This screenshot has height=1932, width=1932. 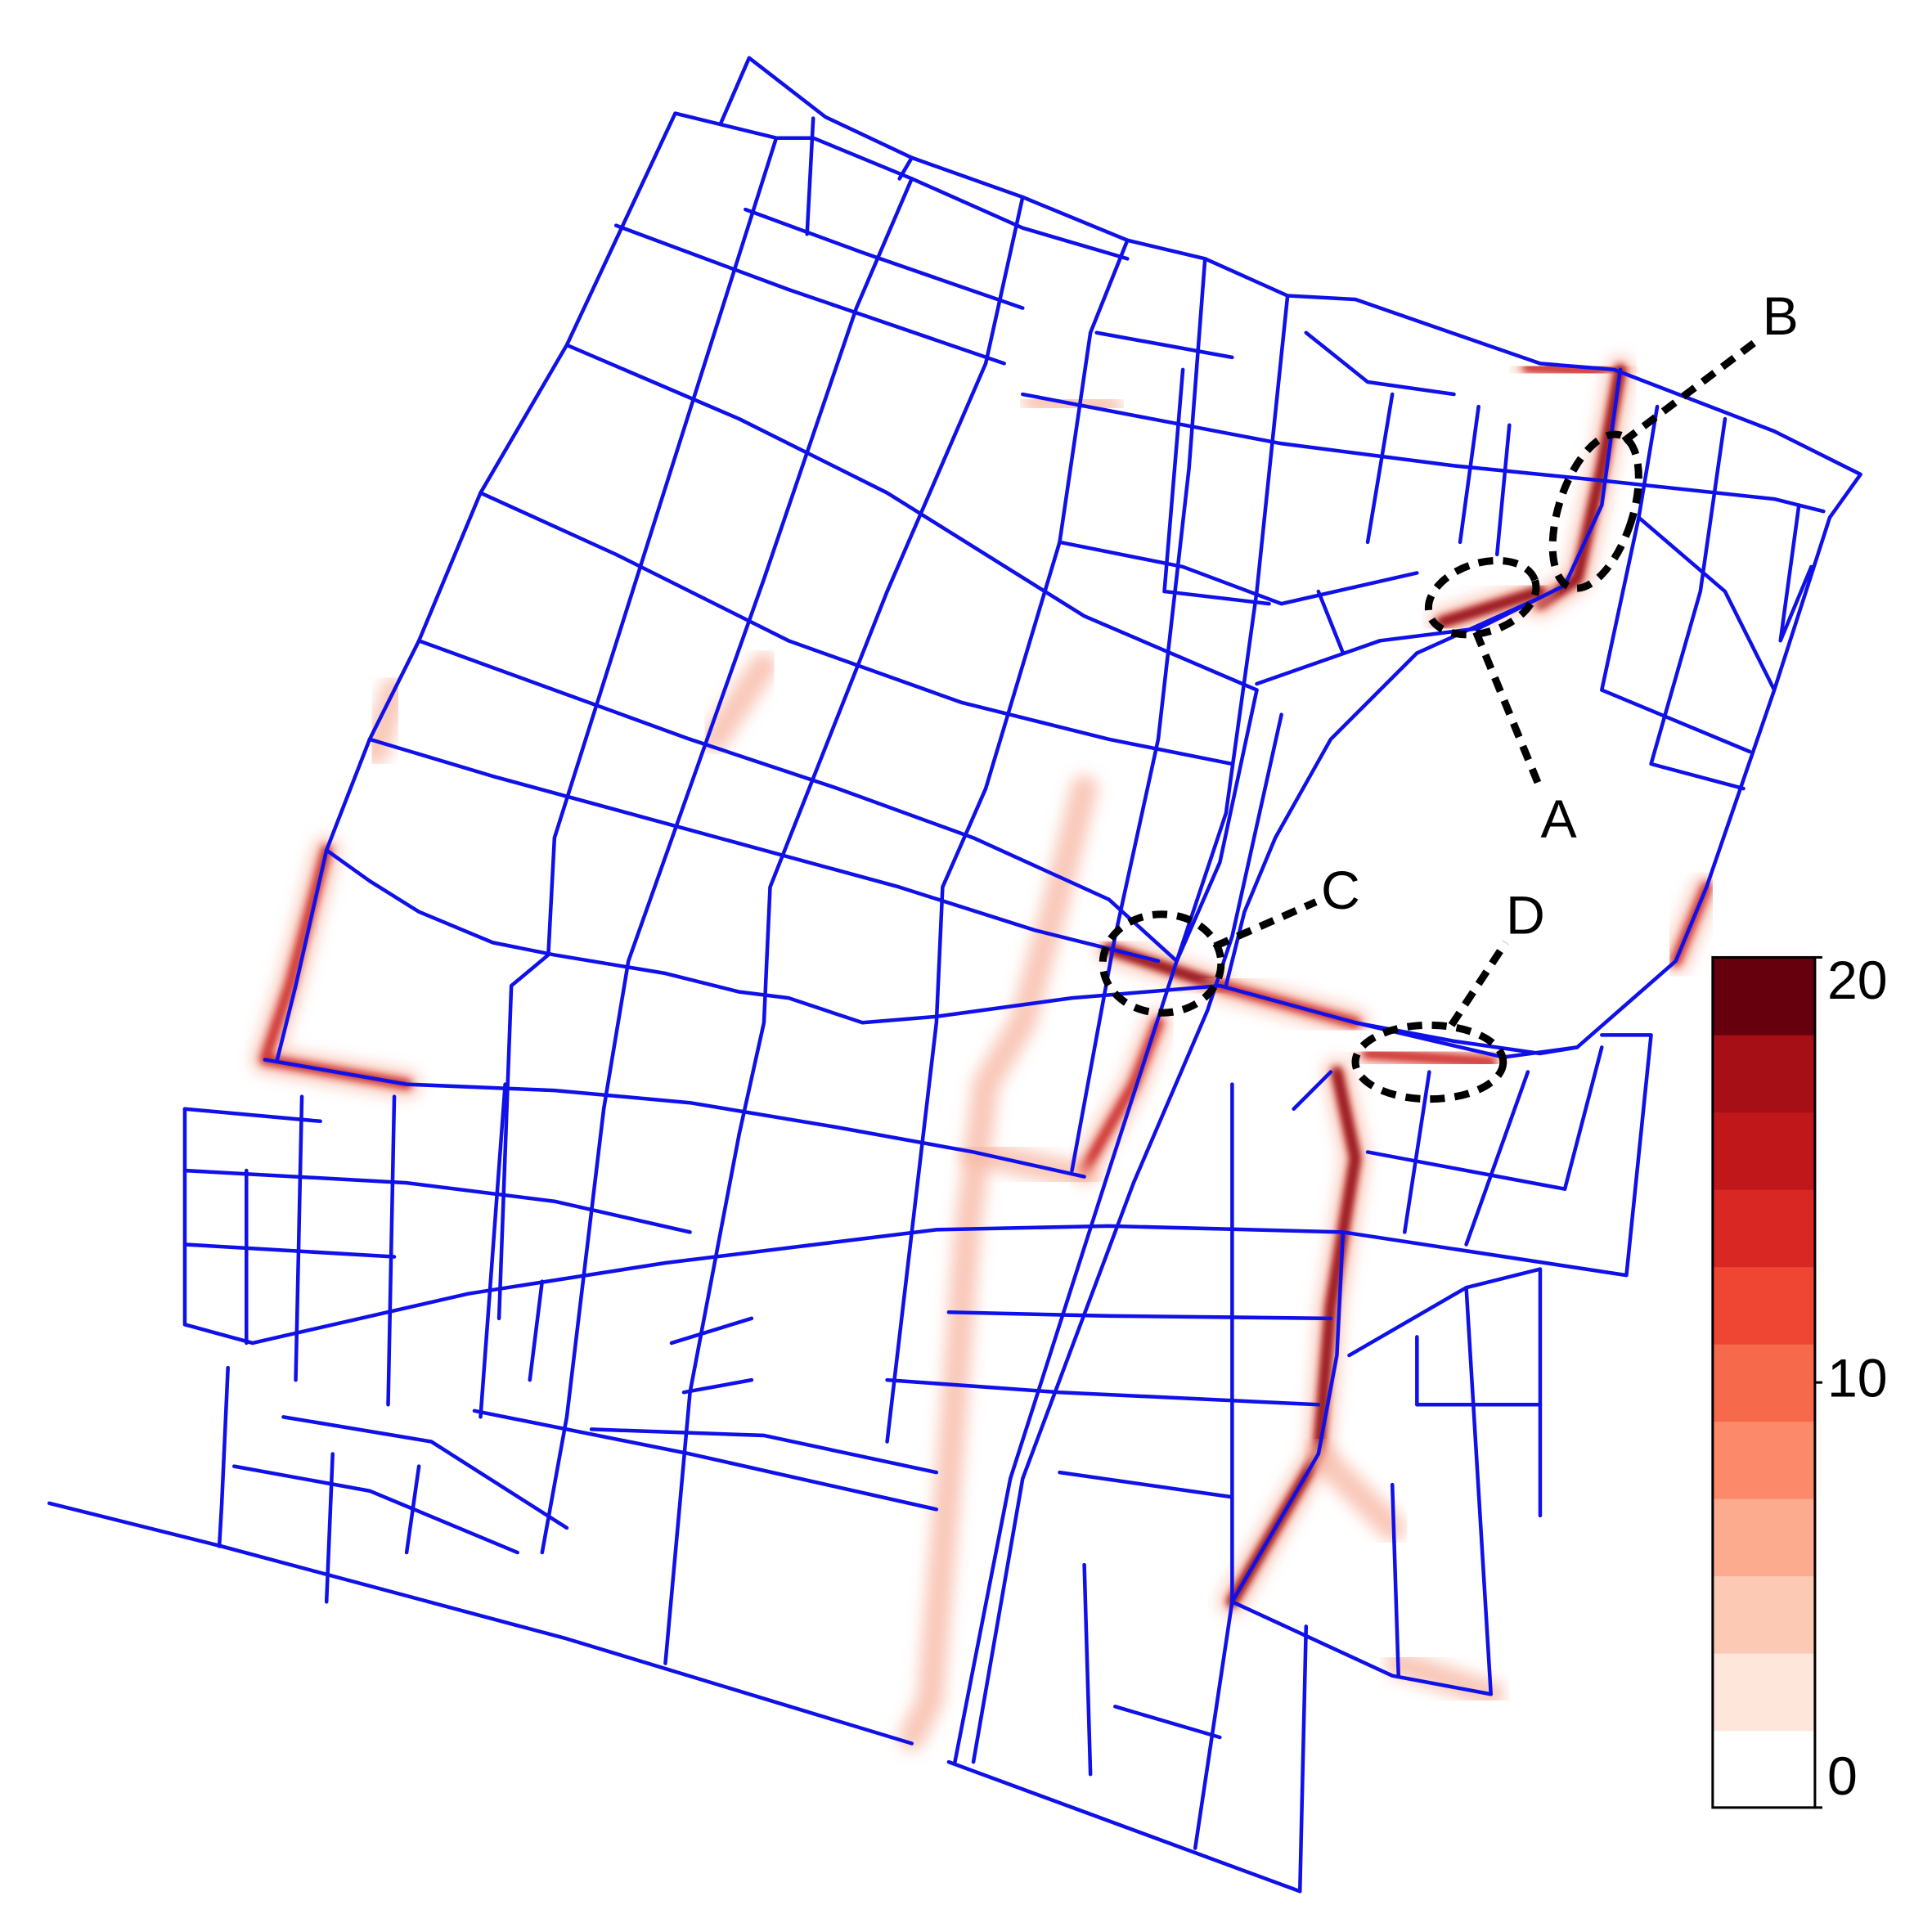 I want to click on annotation-label: B, so click(x=1781, y=317).